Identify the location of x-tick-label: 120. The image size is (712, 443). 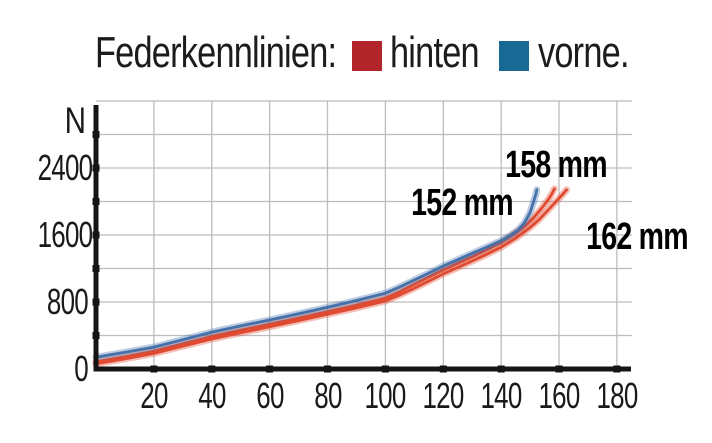
(443, 395).